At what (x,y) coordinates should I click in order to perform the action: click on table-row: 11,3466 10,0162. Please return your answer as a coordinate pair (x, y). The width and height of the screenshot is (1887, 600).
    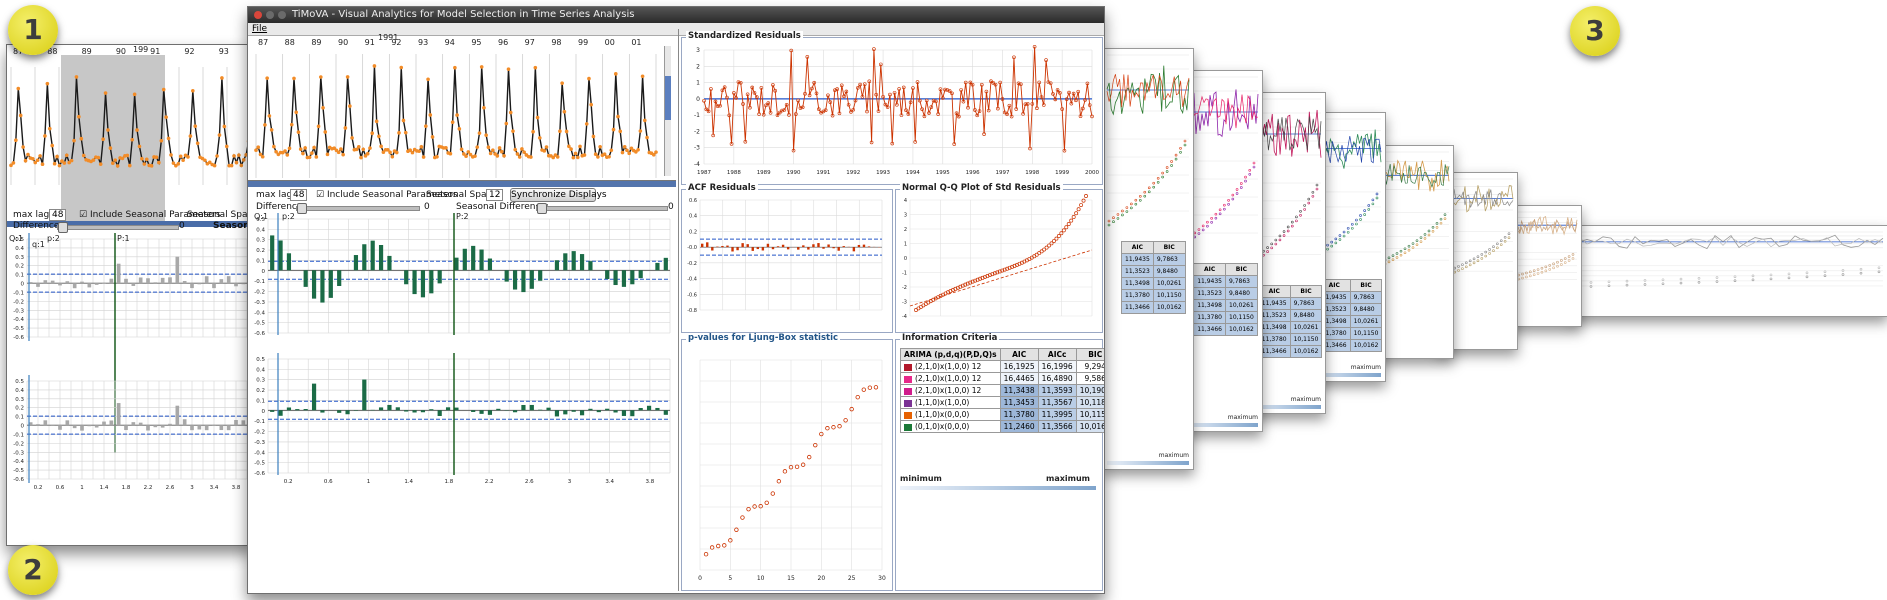
    Looking at the image, I should click on (1153, 307).